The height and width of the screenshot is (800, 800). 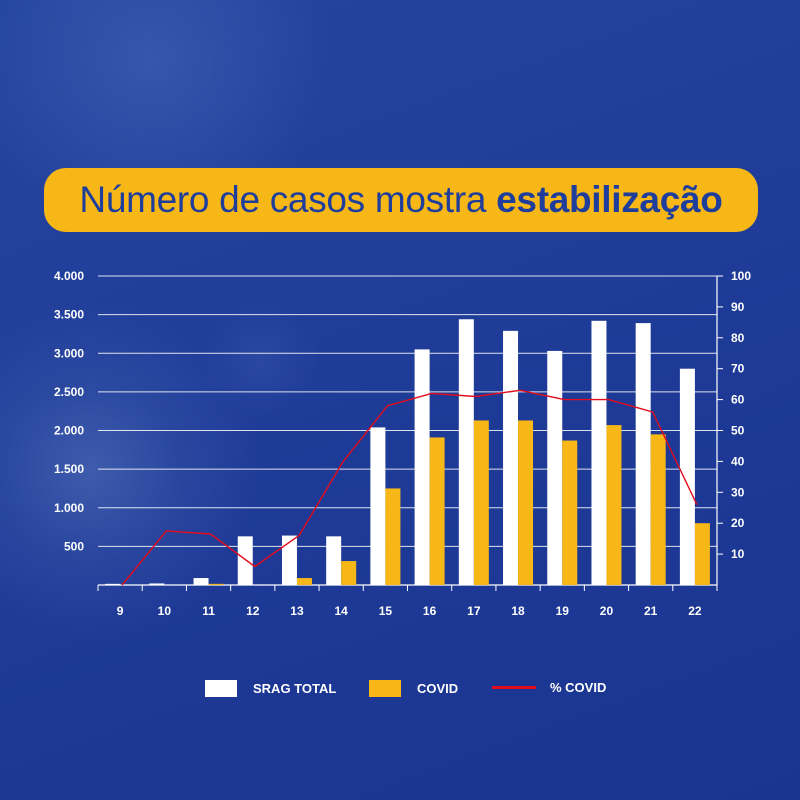 I want to click on y-left-tick-label: 2.500, so click(x=69, y=392).